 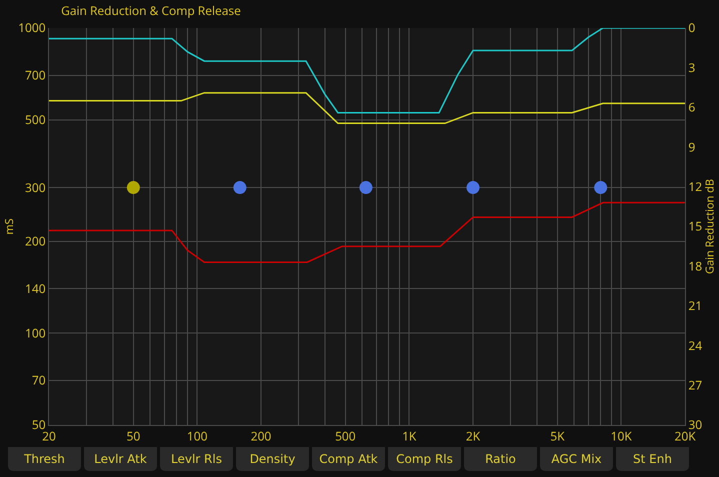 I want to click on y-tick-label: 200, so click(x=35, y=241).